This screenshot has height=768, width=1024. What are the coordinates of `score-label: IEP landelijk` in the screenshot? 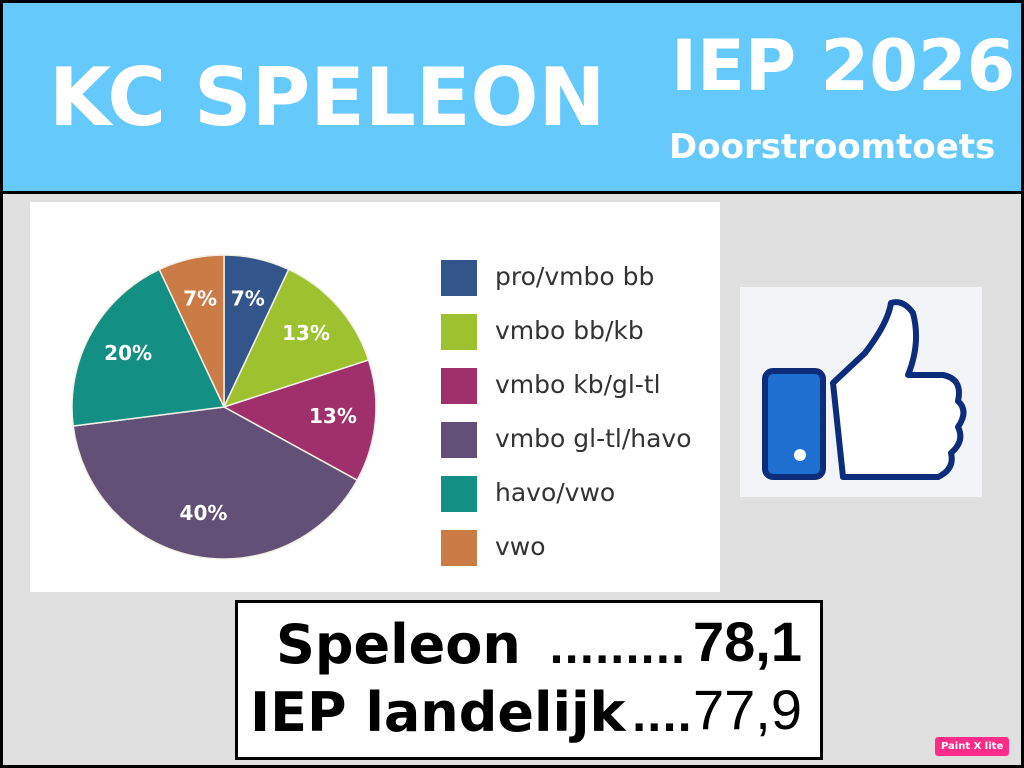 It's located at (438, 712).